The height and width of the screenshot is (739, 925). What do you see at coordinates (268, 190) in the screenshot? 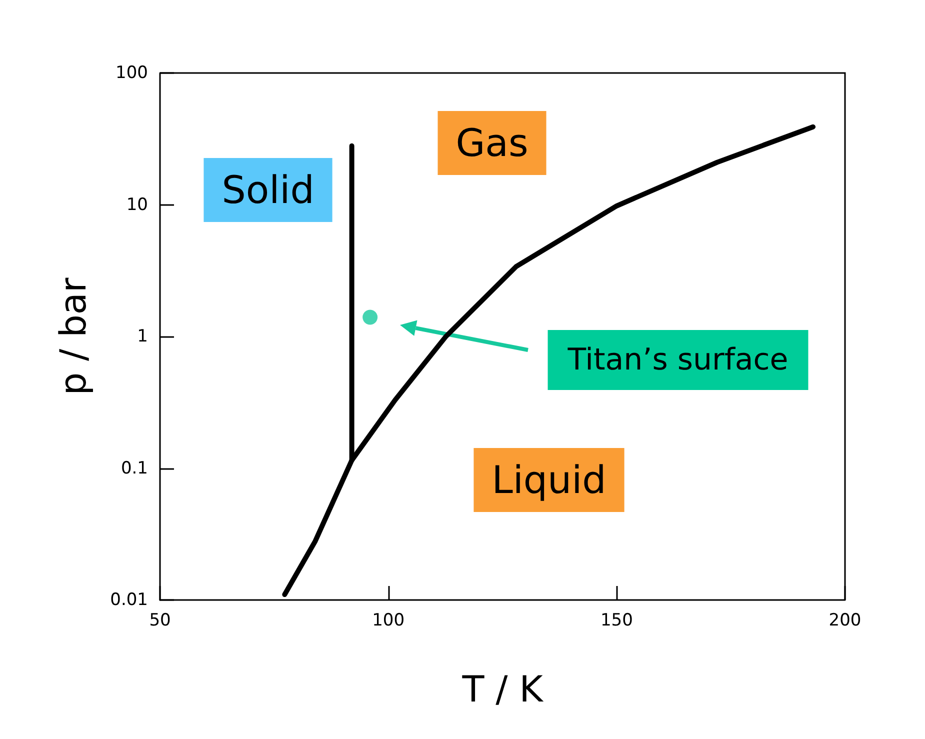
I see `annotation: Solid` at bounding box center [268, 190].